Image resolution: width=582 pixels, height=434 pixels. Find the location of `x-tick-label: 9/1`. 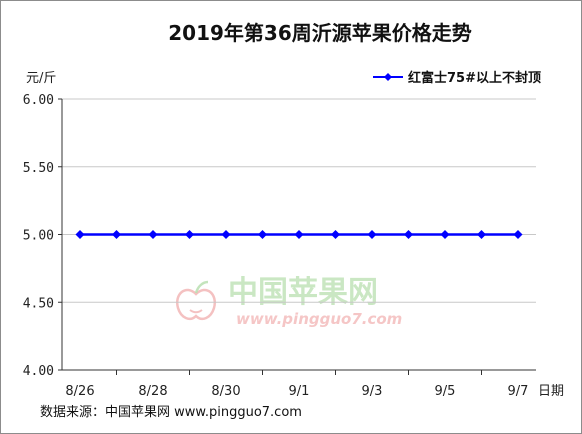

x-tick-label: 9/1 is located at coordinates (299, 391).